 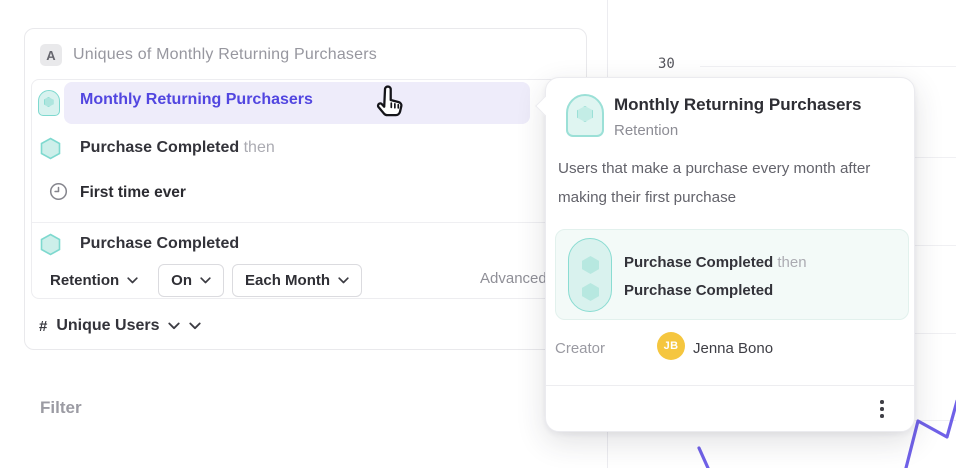 I want to click on cursor-pointer-icon, so click(x=389, y=101).